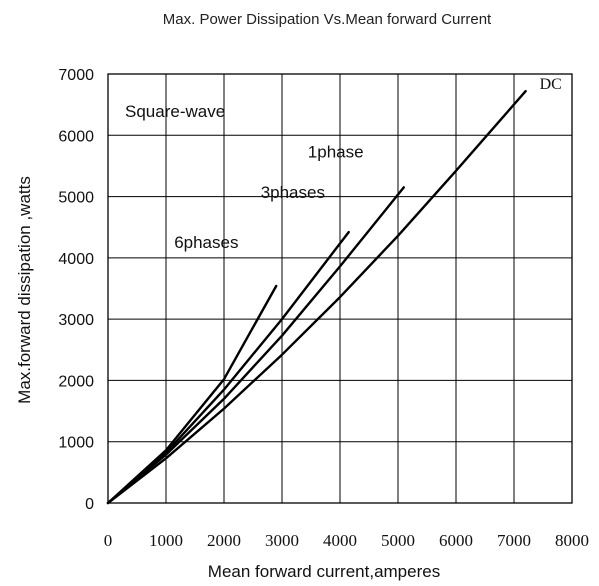  I want to click on x-tick-label: 0, so click(108, 540).